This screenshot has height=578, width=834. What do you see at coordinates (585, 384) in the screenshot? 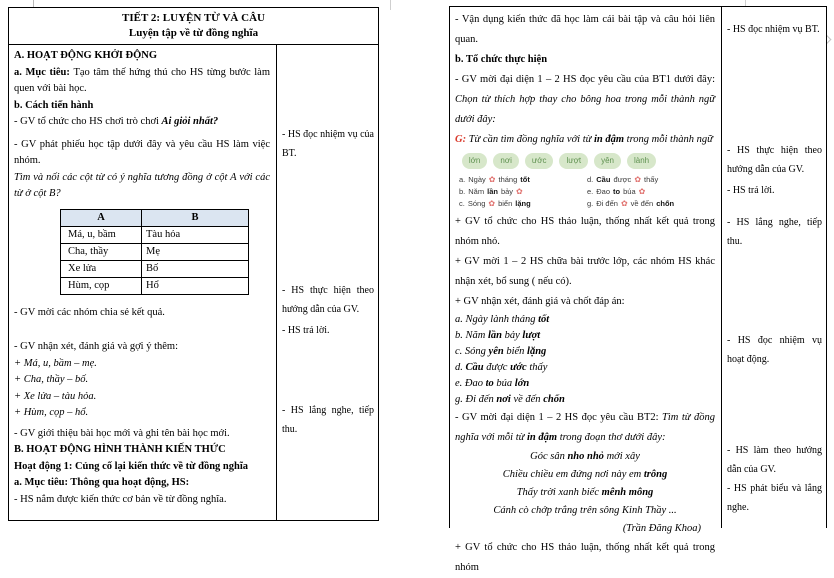
I see `answer-line: e. Đao to búa lớn` at bounding box center [585, 384].